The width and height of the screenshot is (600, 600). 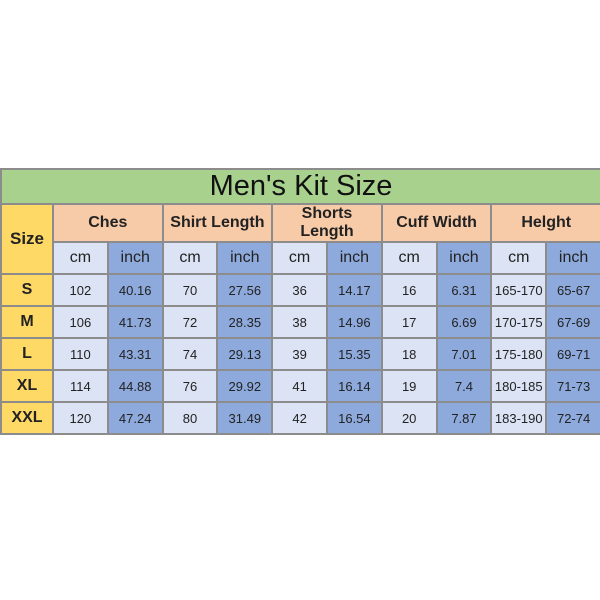 What do you see at coordinates (354, 322) in the screenshot?
I see `table-cell: 14.96` at bounding box center [354, 322].